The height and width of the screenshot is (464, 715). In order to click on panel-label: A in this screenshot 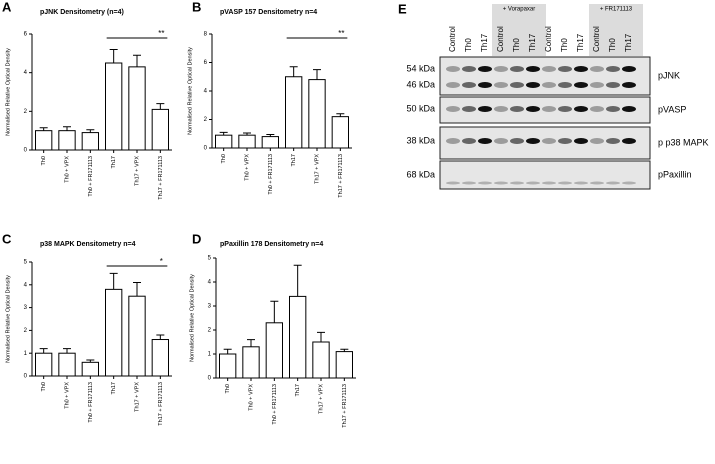, I will do `click(7, 7)`.